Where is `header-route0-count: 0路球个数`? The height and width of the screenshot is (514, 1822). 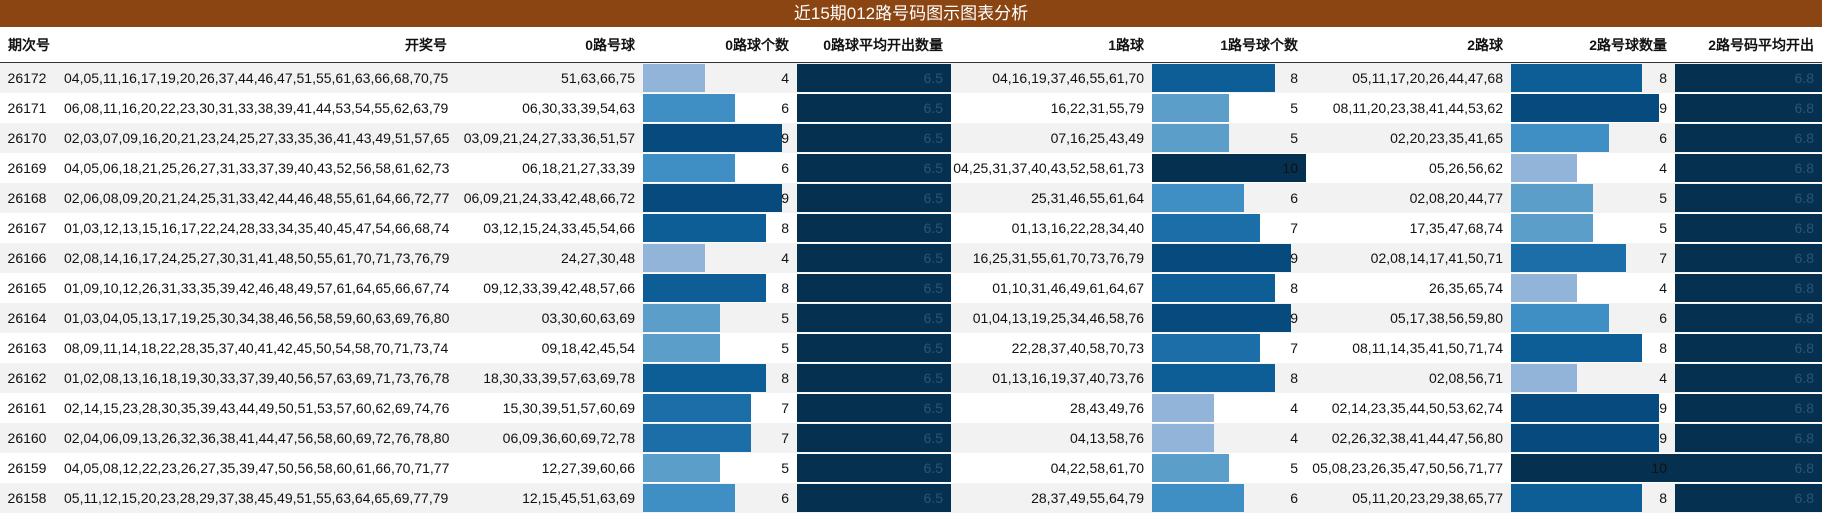
header-route0-count: 0路球个数 is located at coordinates (720, 45).